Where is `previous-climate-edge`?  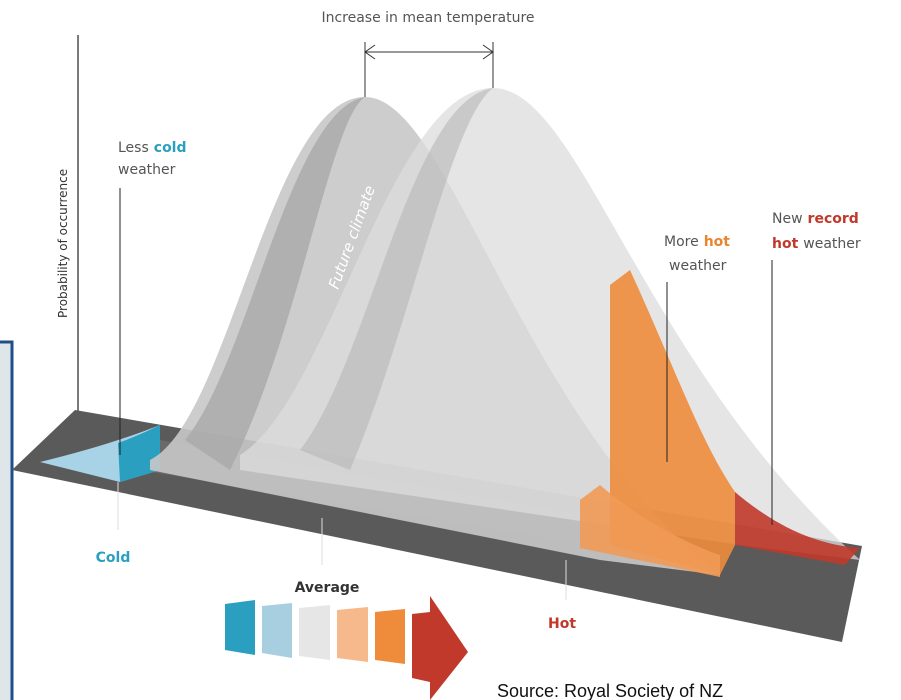 previous-climate-edge is located at coordinates (275, 283).